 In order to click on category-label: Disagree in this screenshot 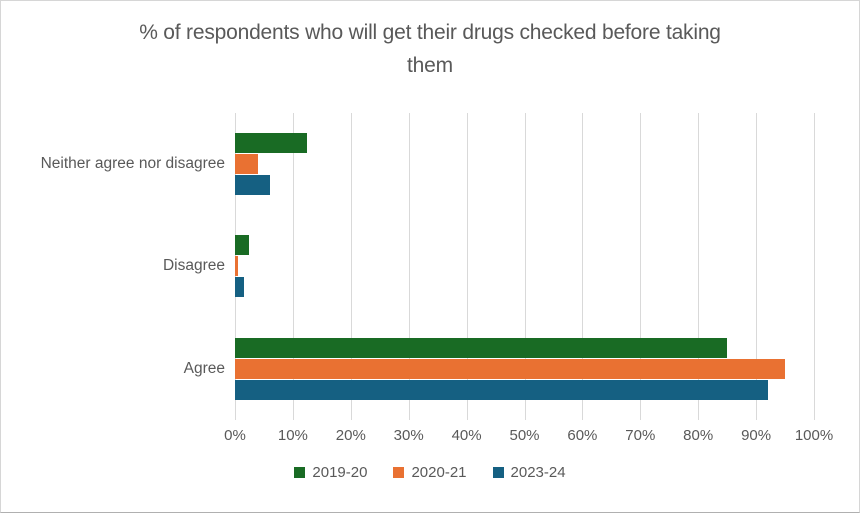, I will do `click(193, 266)`.